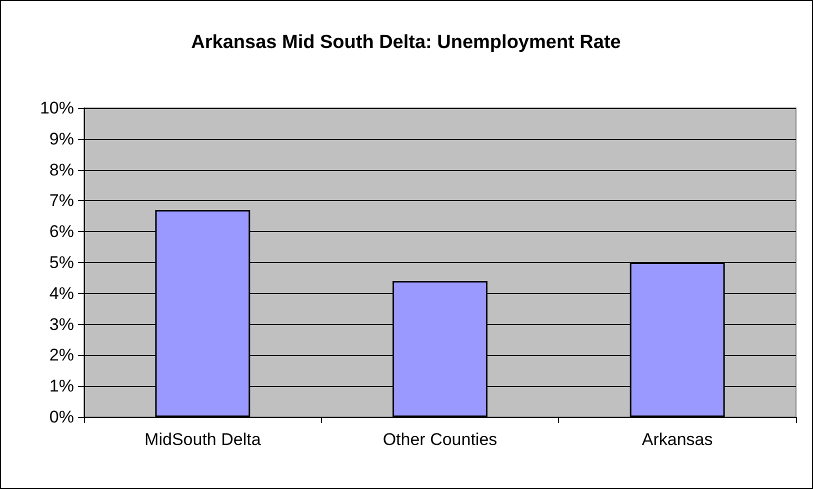  What do you see at coordinates (61, 417) in the screenshot?
I see `y-tick-label: 0%` at bounding box center [61, 417].